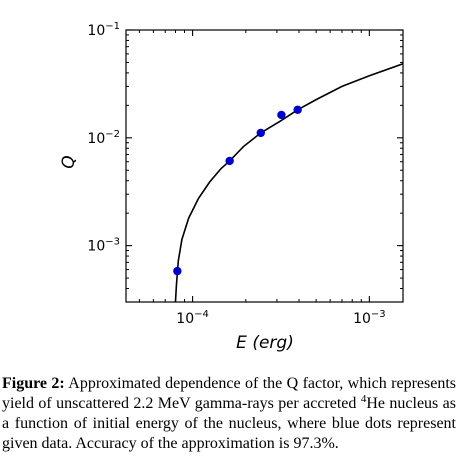  Describe the element at coordinates (369, 318) in the screenshot. I see `x-tick-label: 10⁻³` at that location.